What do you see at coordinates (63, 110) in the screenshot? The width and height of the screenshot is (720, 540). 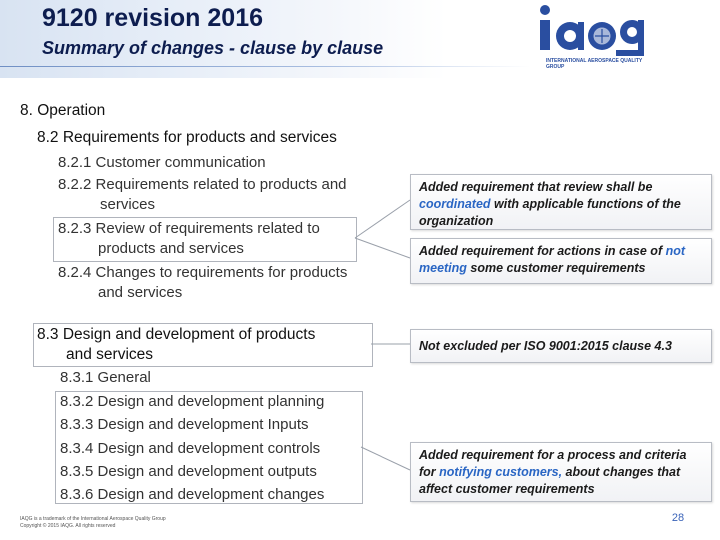 I see `section-heading: 8. Operation` at bounding box center [63, 110].